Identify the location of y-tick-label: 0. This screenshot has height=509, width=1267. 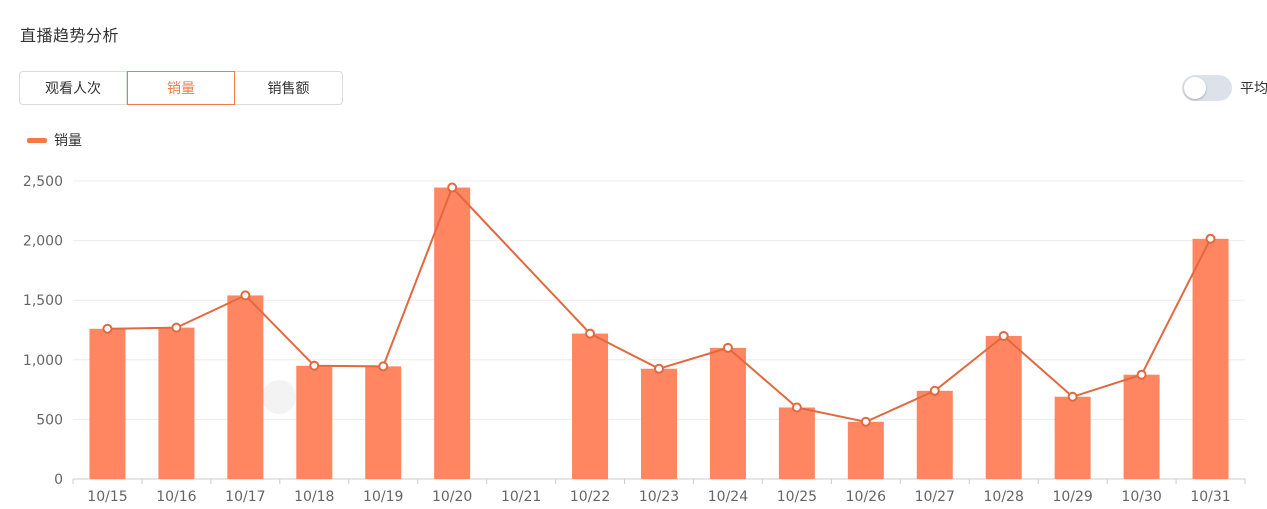
(58, 480).